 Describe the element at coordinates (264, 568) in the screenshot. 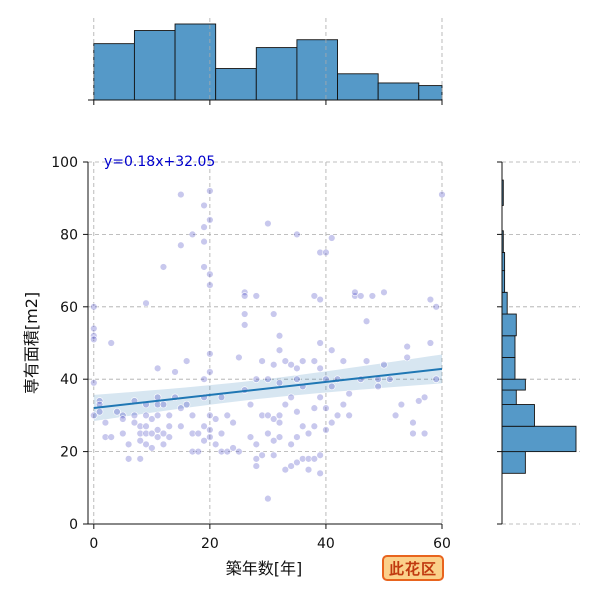

I see `x-axis-label: 築年数[年]` at that location.